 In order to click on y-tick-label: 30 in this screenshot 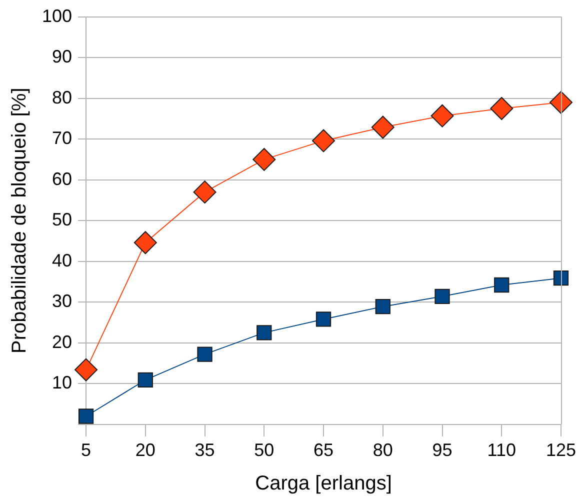, I will do `click(62, 301)`.